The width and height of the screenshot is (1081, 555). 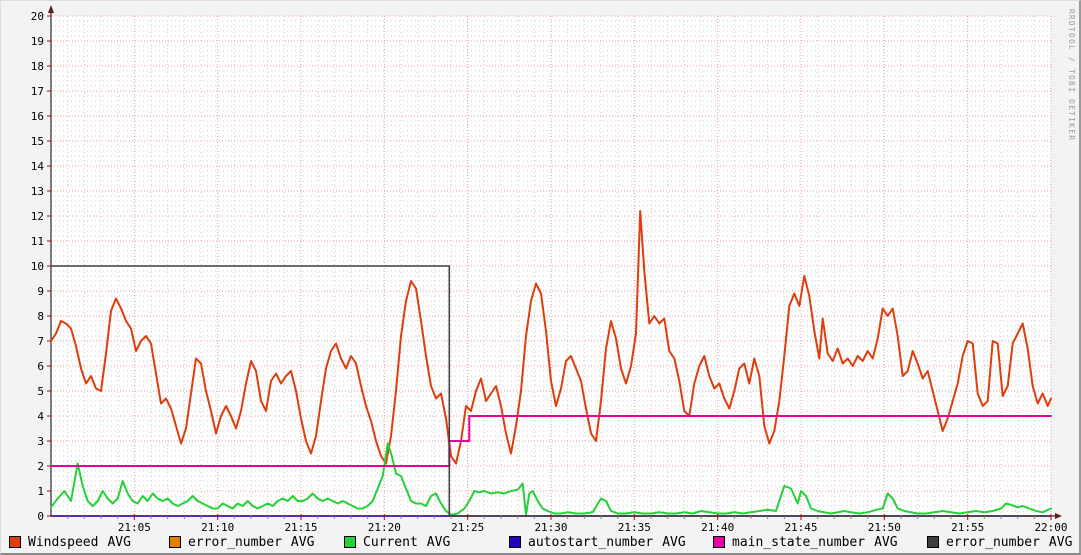 I want to click on legend-series-name: Windspeed, so click(x=63, y=542).